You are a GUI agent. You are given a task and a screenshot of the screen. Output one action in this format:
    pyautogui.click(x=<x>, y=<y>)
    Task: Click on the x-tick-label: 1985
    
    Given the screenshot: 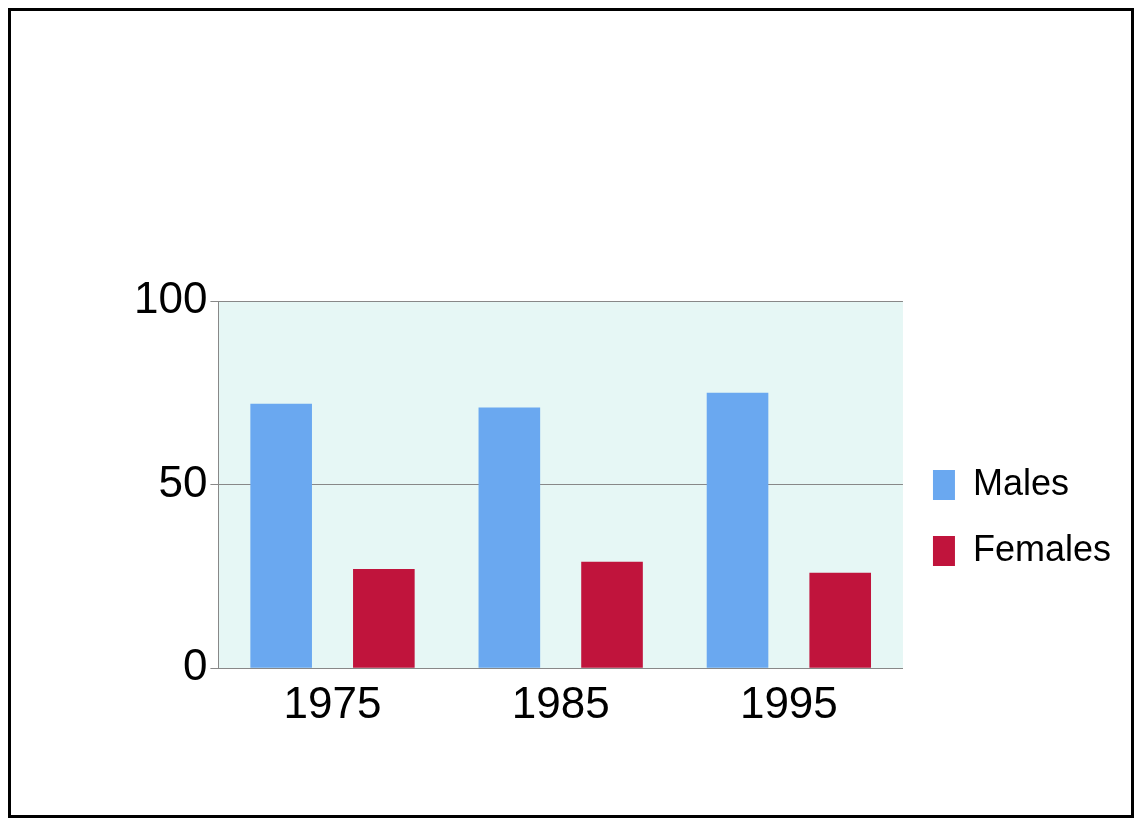 What is the action you would take?
    pyautogui.click(x=560, y=702)
    